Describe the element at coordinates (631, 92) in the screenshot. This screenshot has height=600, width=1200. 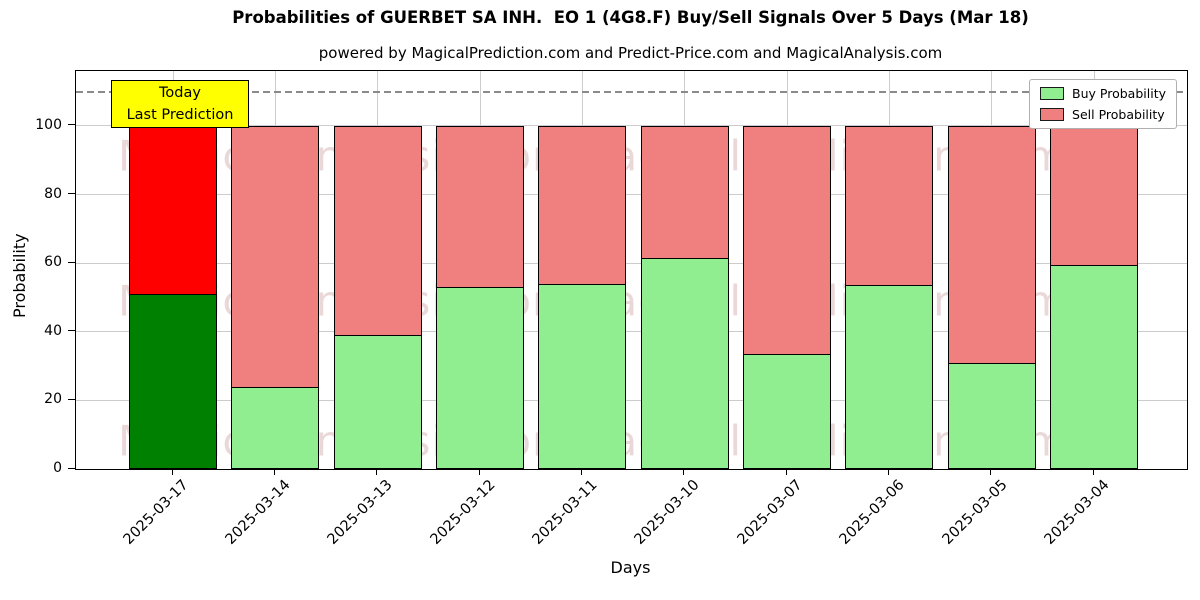
I see `threshold-dashed-line` at that location.